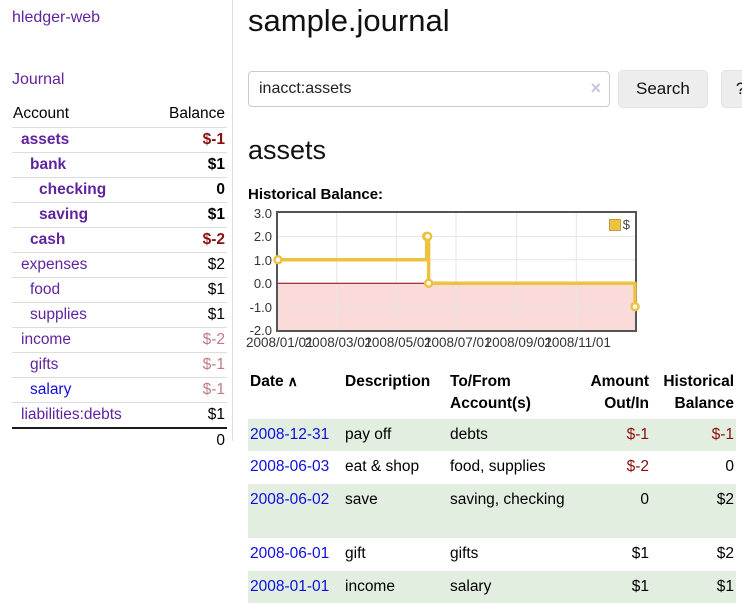  What do you see at coordinates (471, 586) in the screenshot?
I see `accounts-cell: salary` at bounding box center [471, 586].